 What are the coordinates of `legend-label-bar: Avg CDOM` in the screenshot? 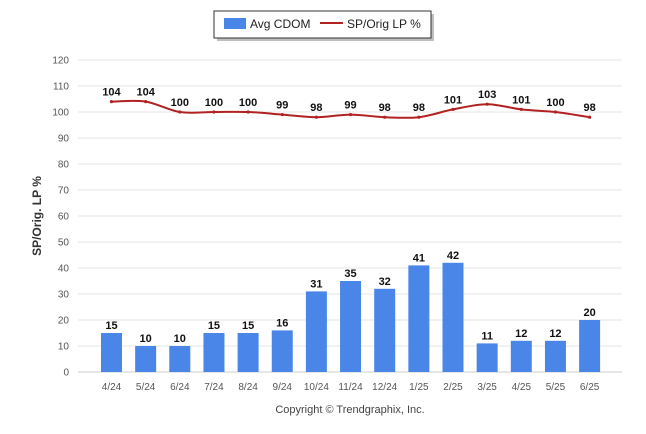 It's located at (280, 24).